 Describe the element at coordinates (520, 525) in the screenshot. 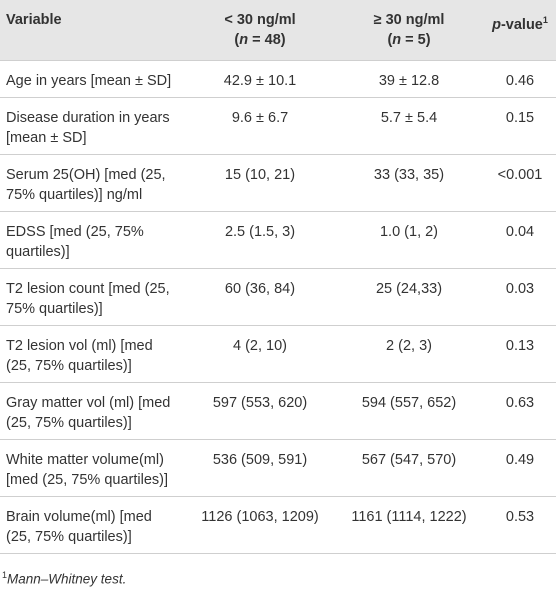

I see `value-cell: 0.53` at that location.